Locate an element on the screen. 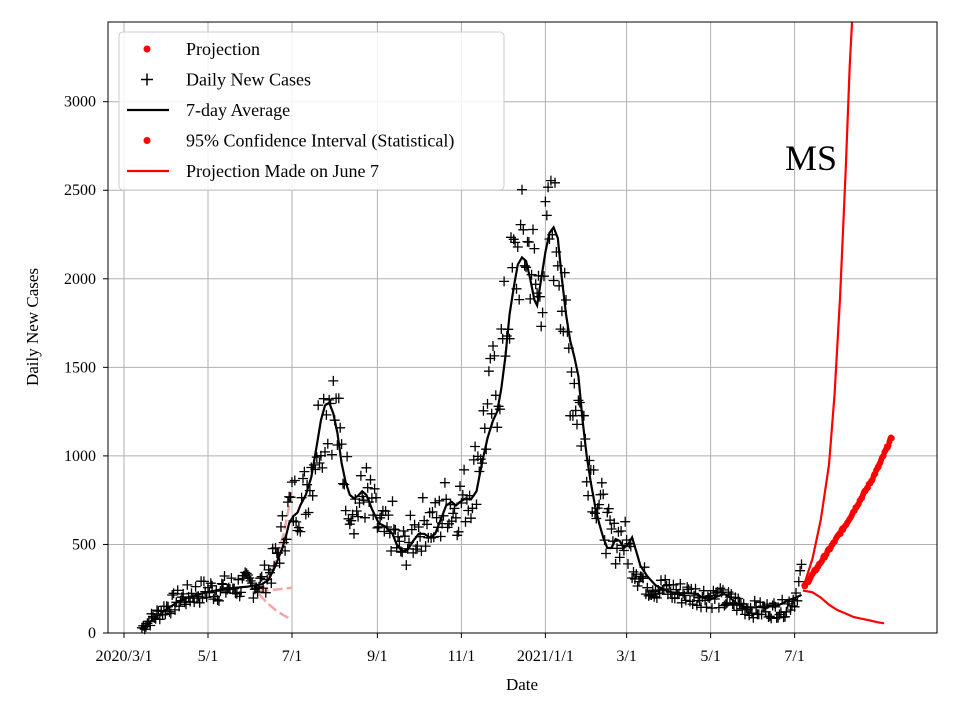 The image size is (960, 720). projection-dot is located at coordinates (891, 438).